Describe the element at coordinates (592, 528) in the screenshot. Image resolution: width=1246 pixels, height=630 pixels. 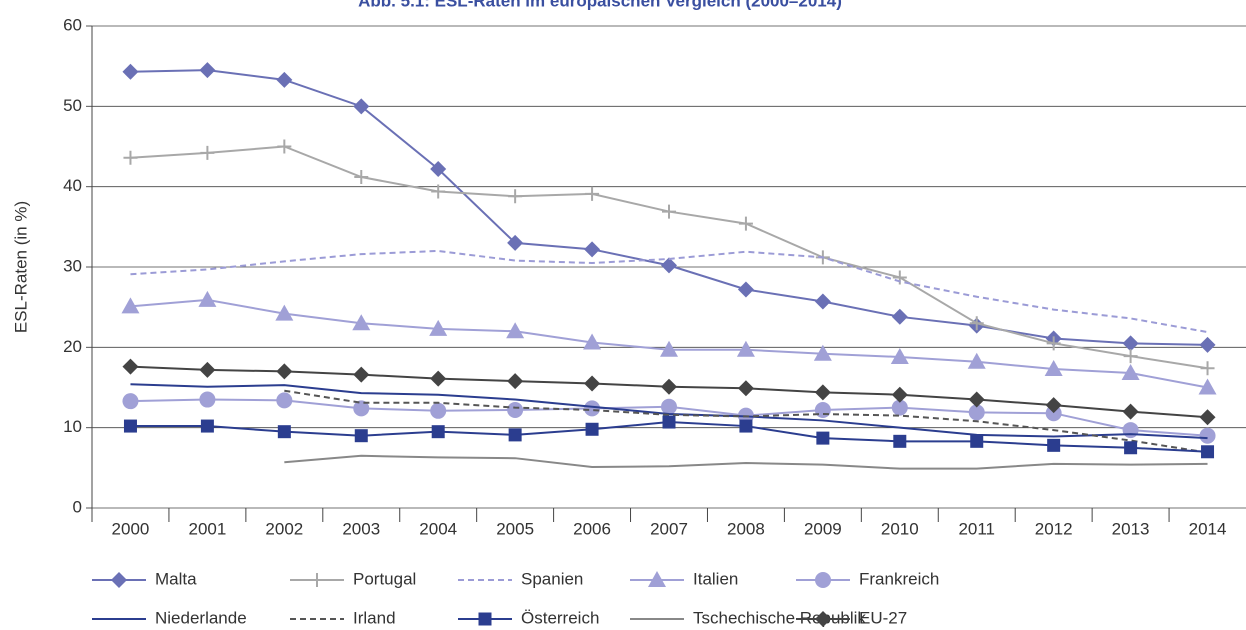
I see `x-tick-label: 2006` at that location.